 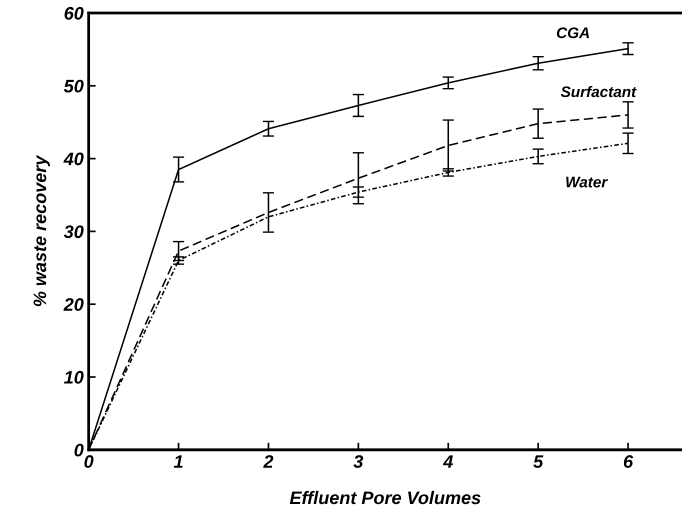 I want to click on y-tick-label: 20, so click(x=73, y=304).